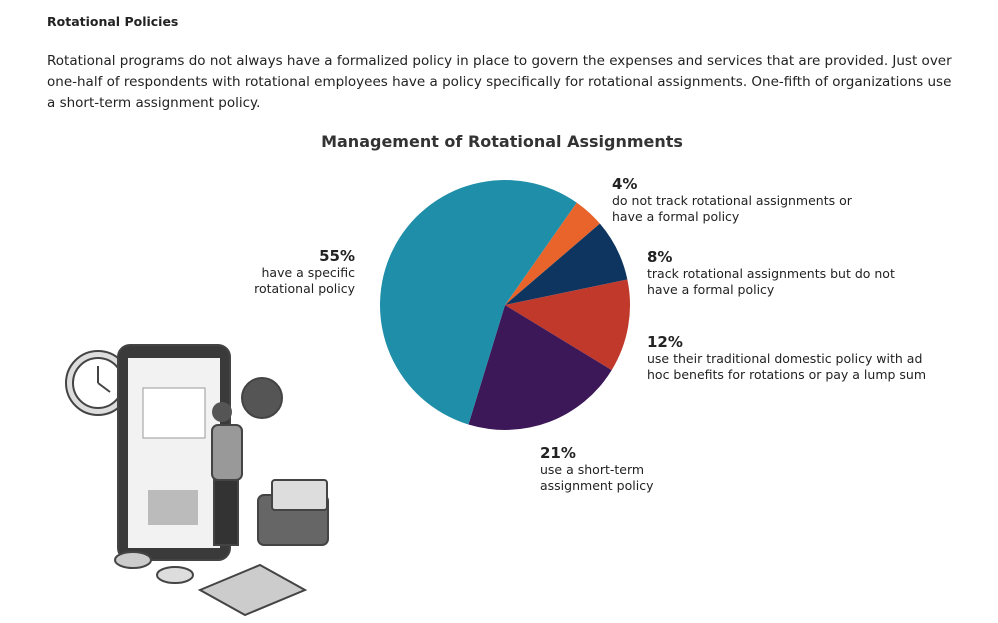 This screenshot has width=998, height=623. What do you see at coordinates (197, 480) in the screenshot?
I see `illustration` at bounding box center [197, 480].